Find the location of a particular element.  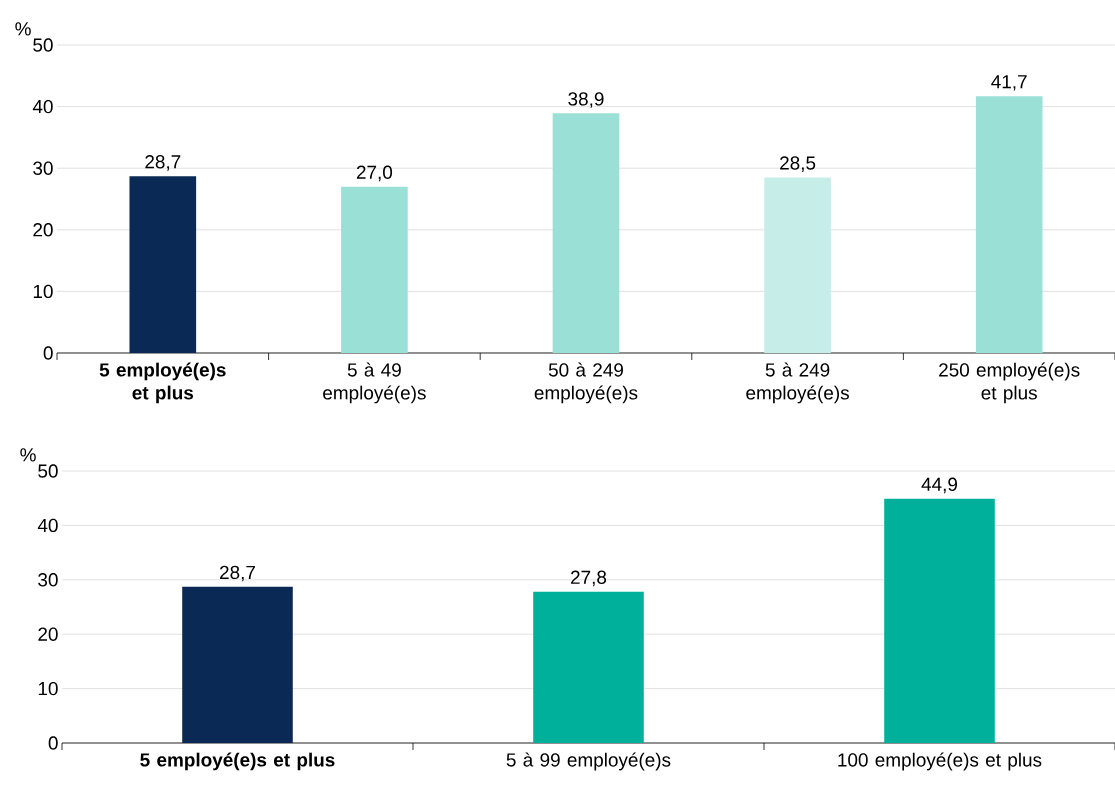

x-tick-label: 250 employé(e)s et plus is located at coordinates (1009, 383).